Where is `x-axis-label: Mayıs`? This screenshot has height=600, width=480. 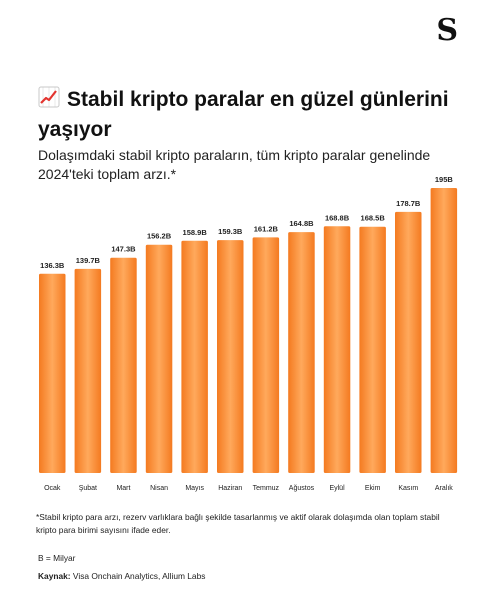
x-axis-label: Mayıs is located at coordinates (194, 488).